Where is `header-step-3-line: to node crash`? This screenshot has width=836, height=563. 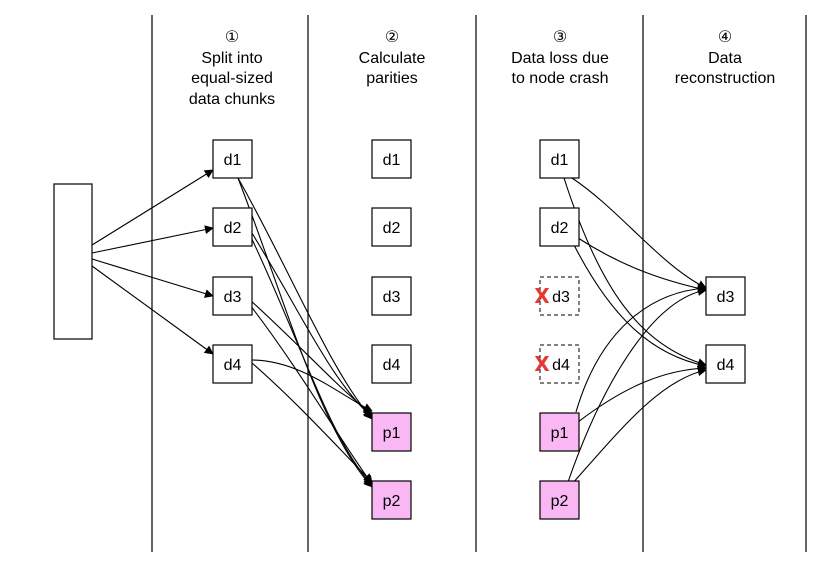
header-step-3-line: to node crash is located at coordinates (560, 78).